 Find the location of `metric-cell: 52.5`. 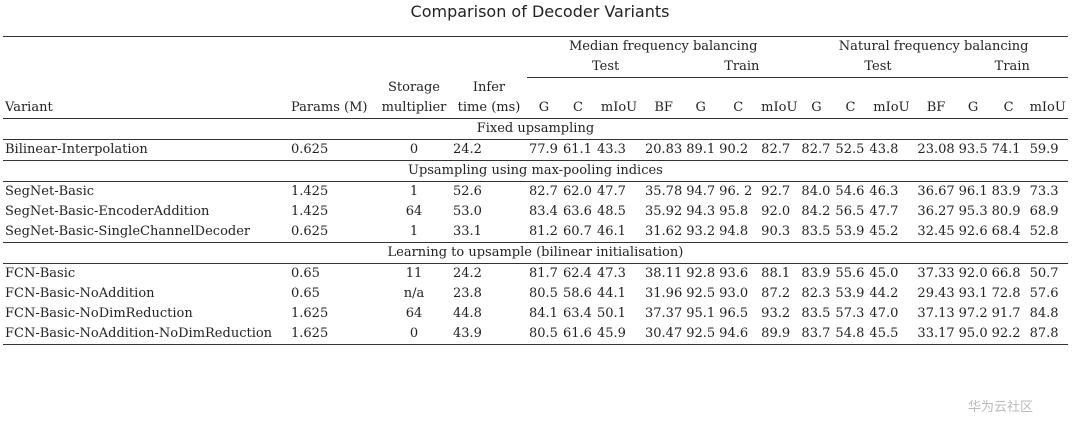

metric-cell: 52.5 is located at coordinates (850, 150).